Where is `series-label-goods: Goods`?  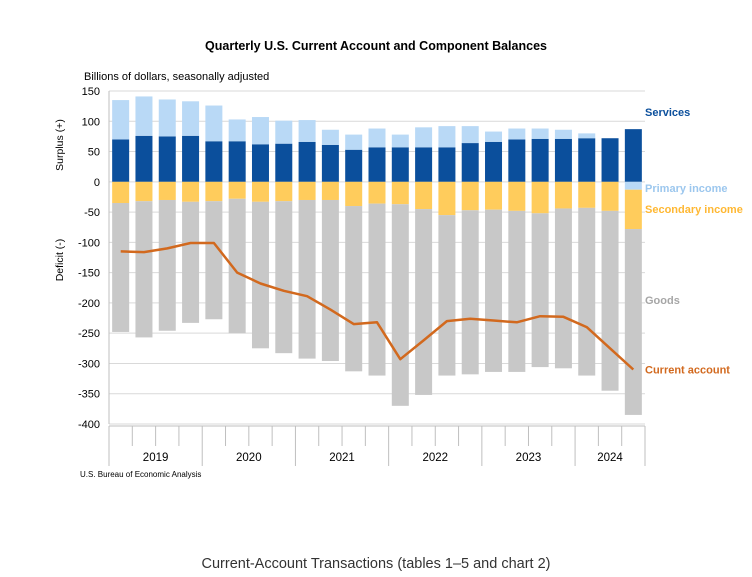 series-label-goods: Goods is located at coordinates (662, 301).